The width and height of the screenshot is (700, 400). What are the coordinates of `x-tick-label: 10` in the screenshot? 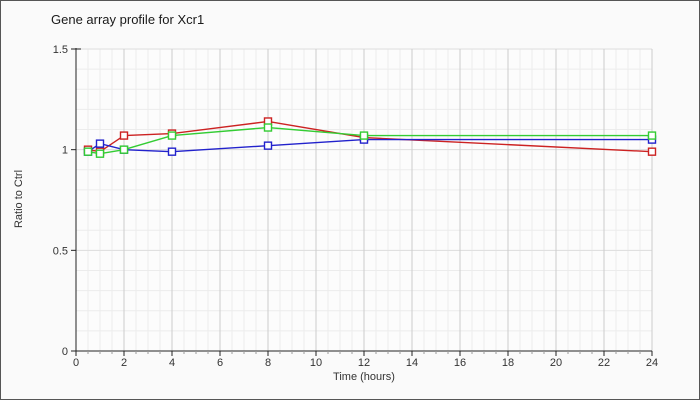 It's located at (316, 363).